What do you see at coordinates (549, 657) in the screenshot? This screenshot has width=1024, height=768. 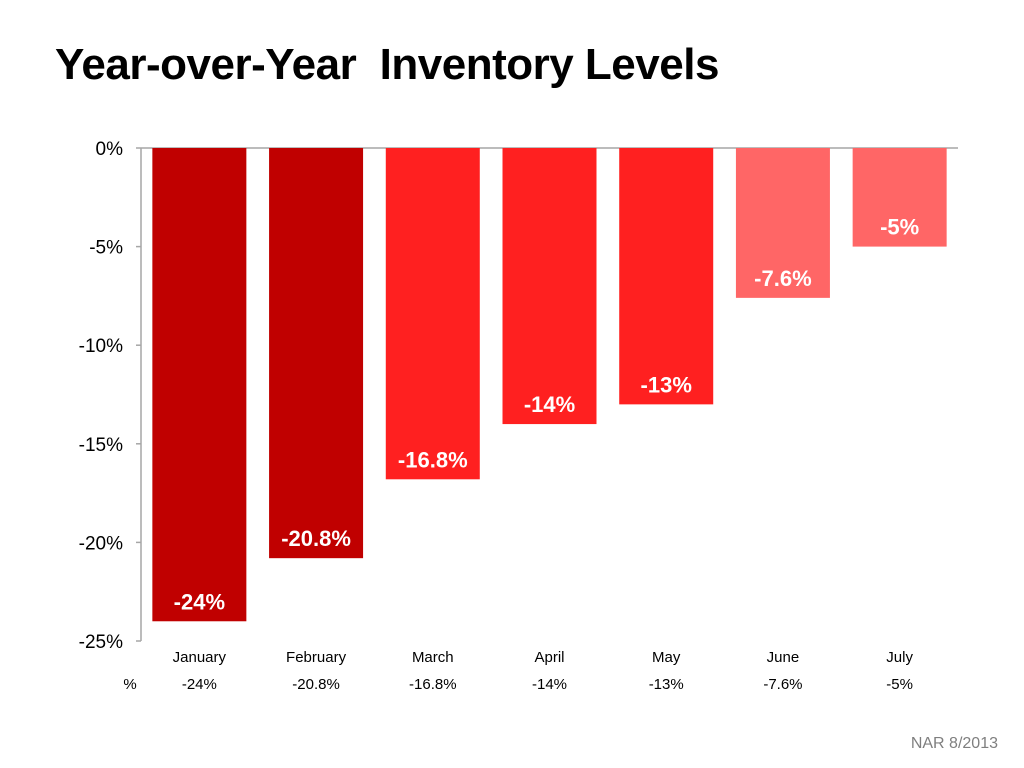 I see `x-category-label: April` at bounding box center [549, 657].